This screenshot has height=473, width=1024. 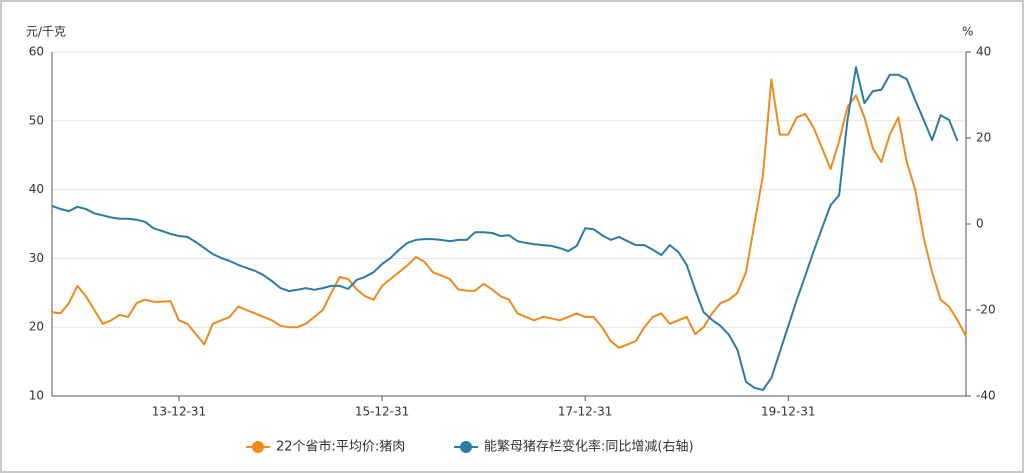 I want to click on y2-tick-label: 20, so click(x=983, y=138).